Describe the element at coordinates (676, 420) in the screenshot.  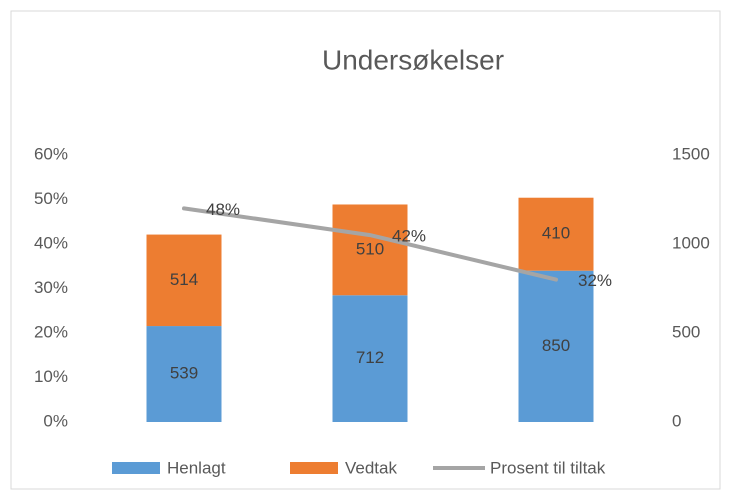
I see `y2-tick-label: 0` at that location.